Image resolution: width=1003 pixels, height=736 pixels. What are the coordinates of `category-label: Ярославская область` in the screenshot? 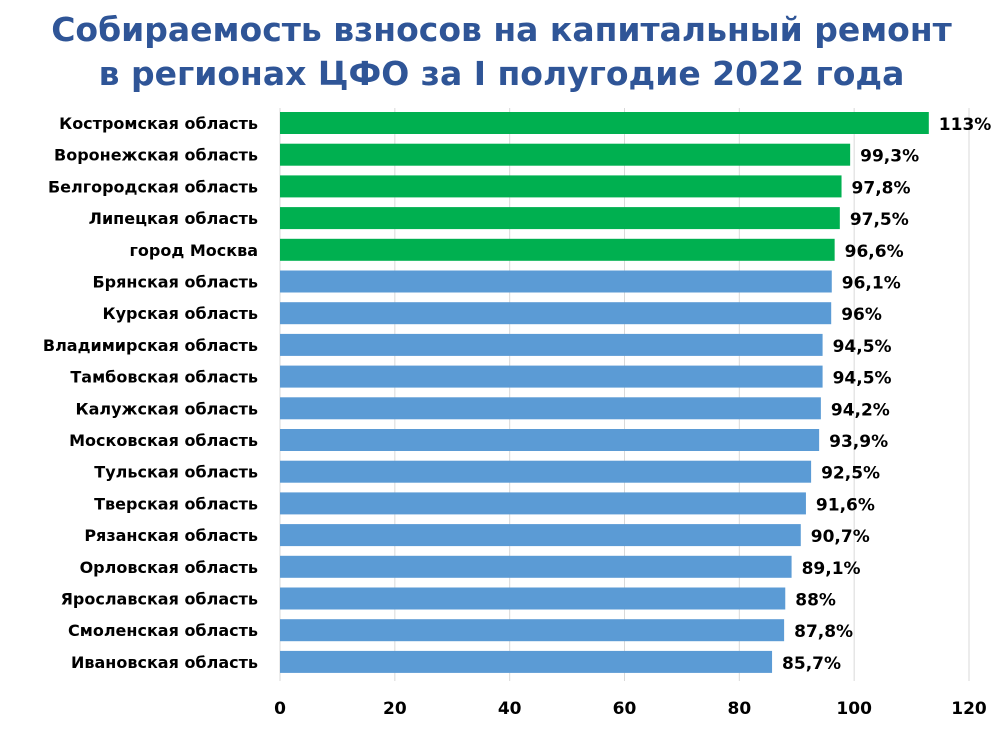 It's located at (159, 599).